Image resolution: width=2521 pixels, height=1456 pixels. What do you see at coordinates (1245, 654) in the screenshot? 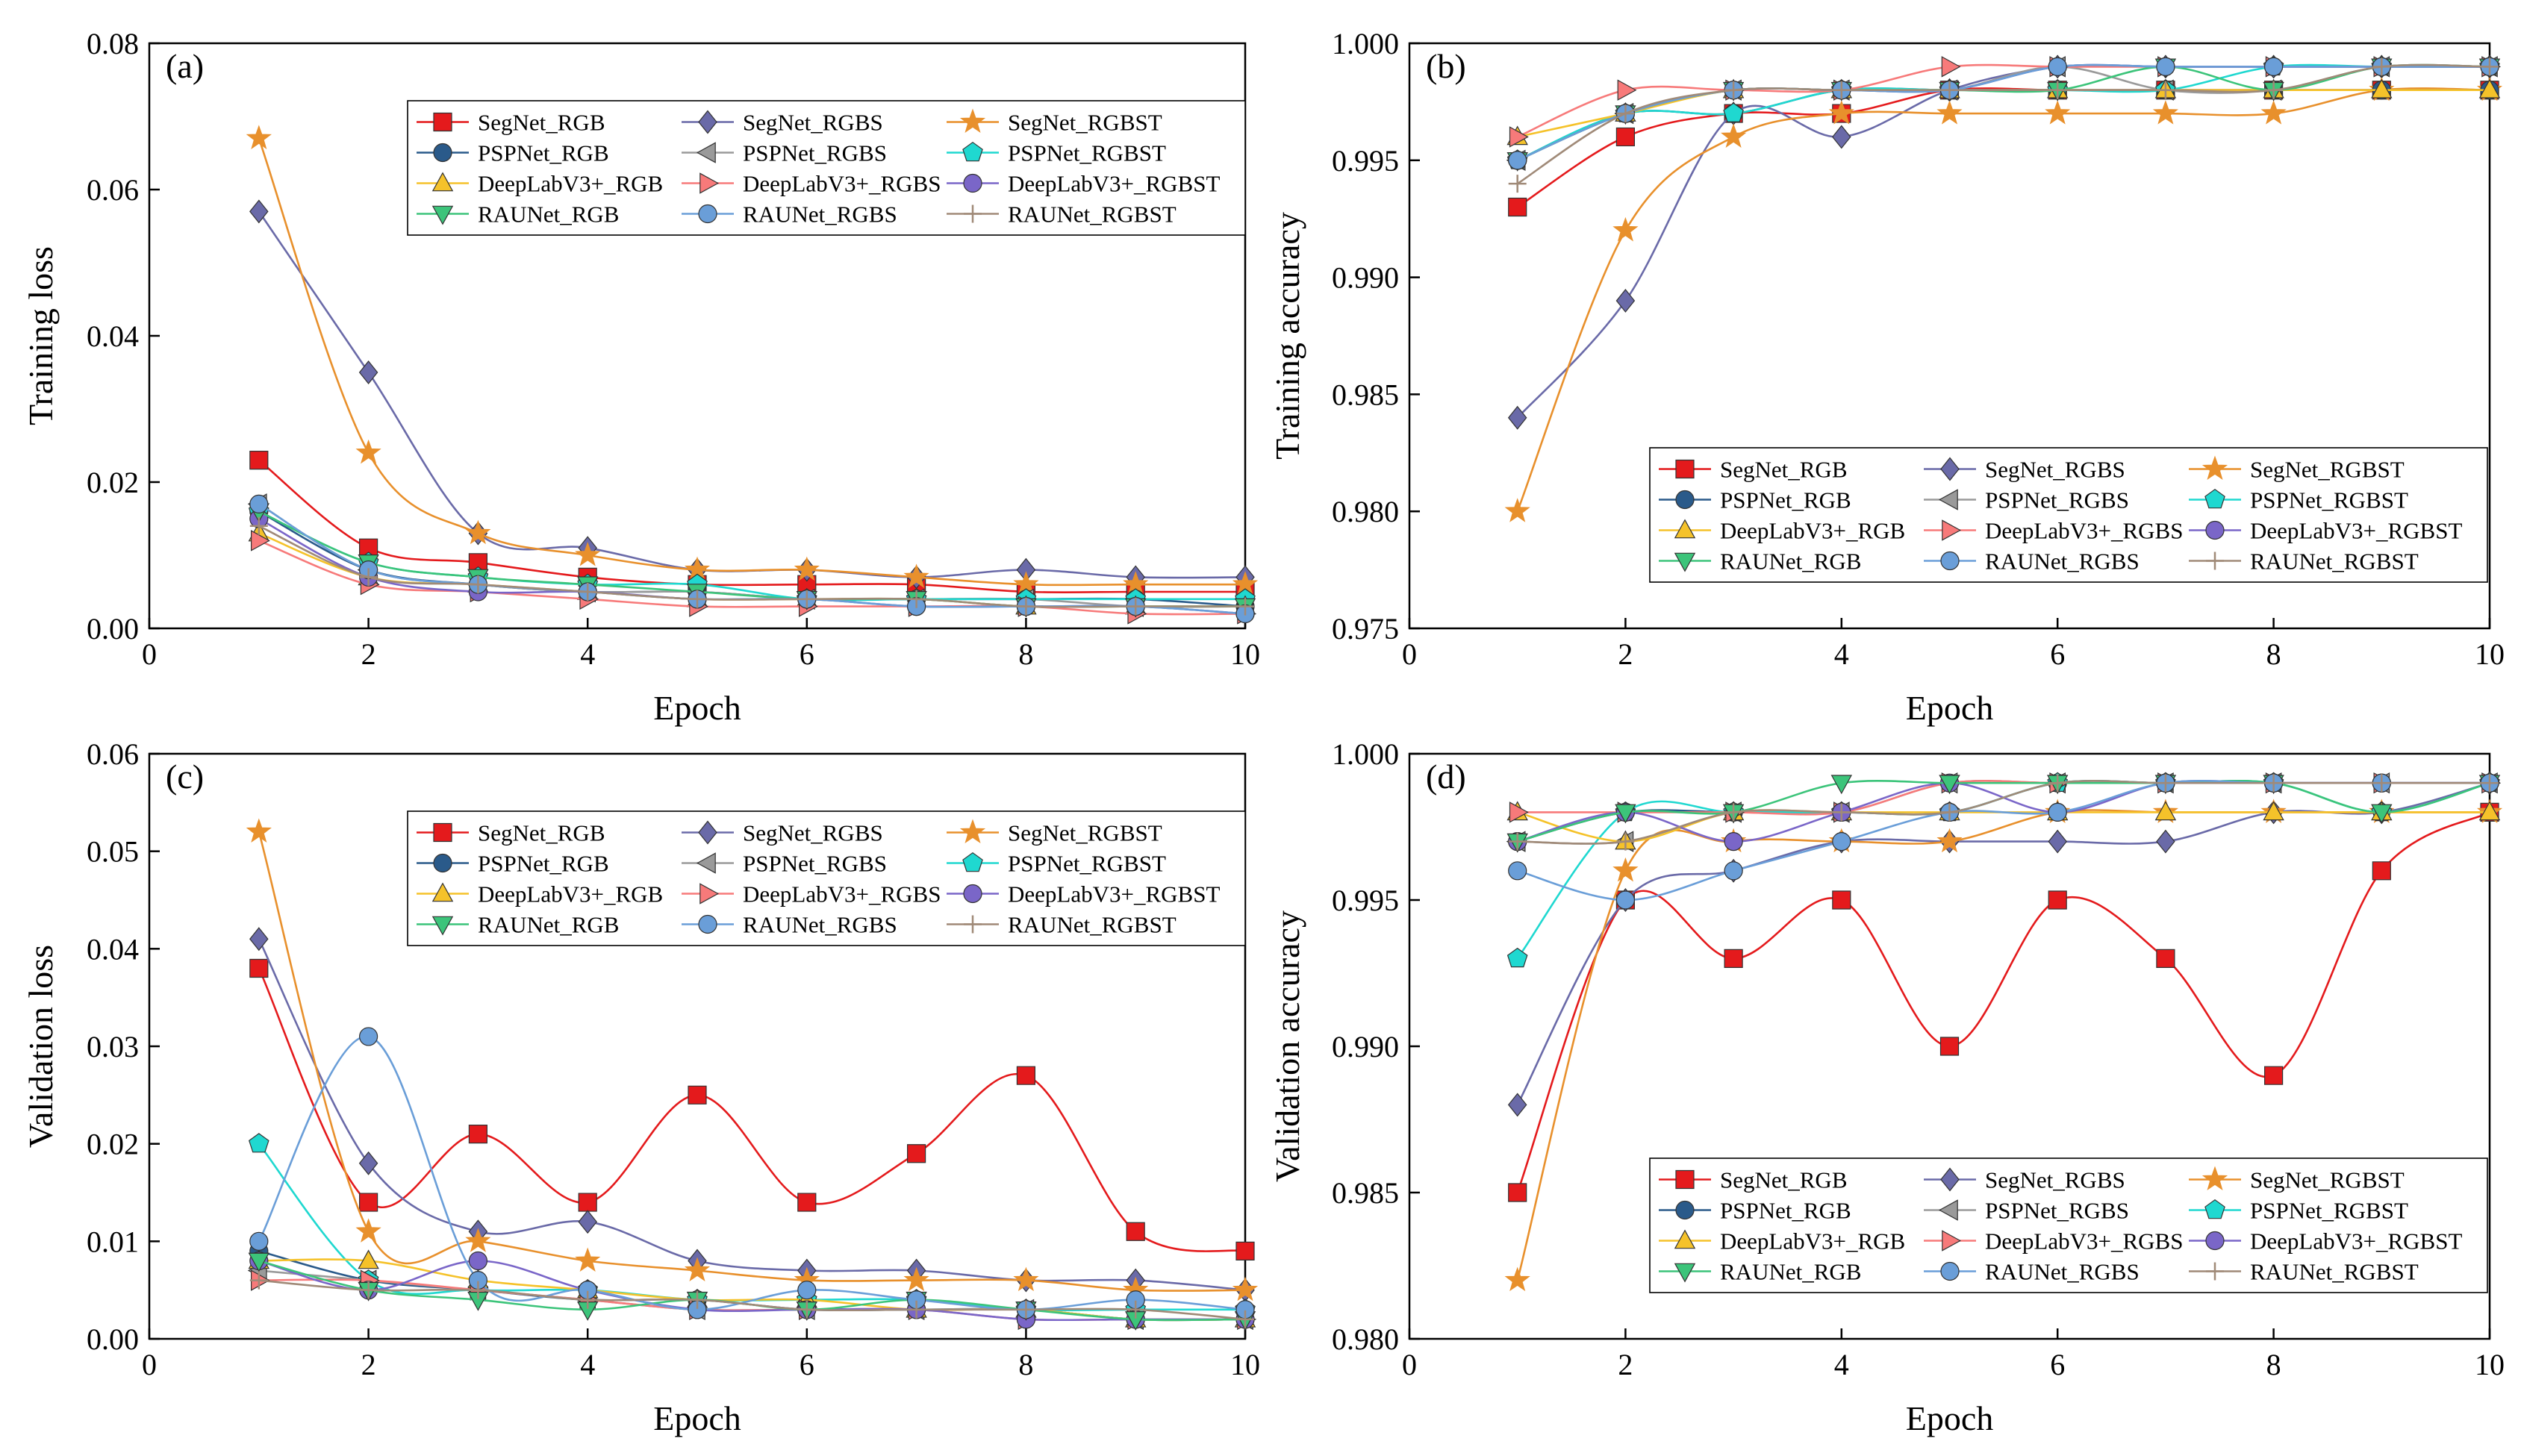
I see `x-tick-label: 10` at bounding box center [1245, 654].